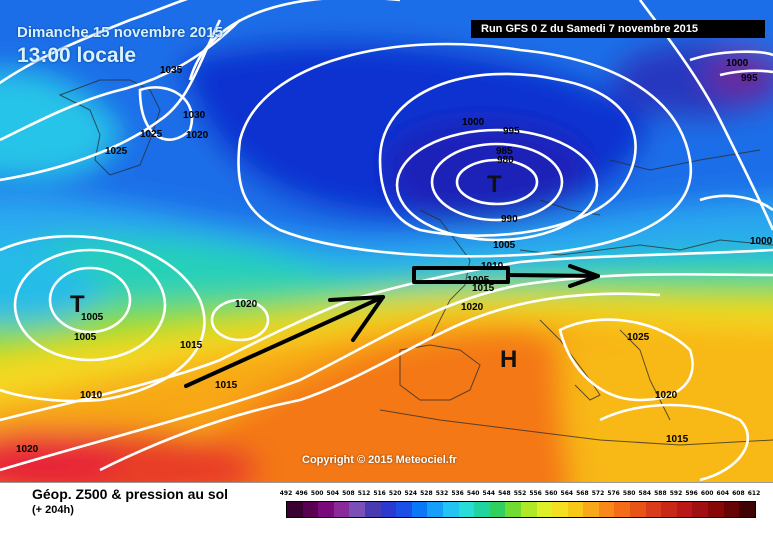 The width and height of the screenshot is (773, 536). Describe the element at coordinates (379, 460) in the screenshot. I see `copyright-notice: Copyright © 2015 Meteociel.fr` at that location.